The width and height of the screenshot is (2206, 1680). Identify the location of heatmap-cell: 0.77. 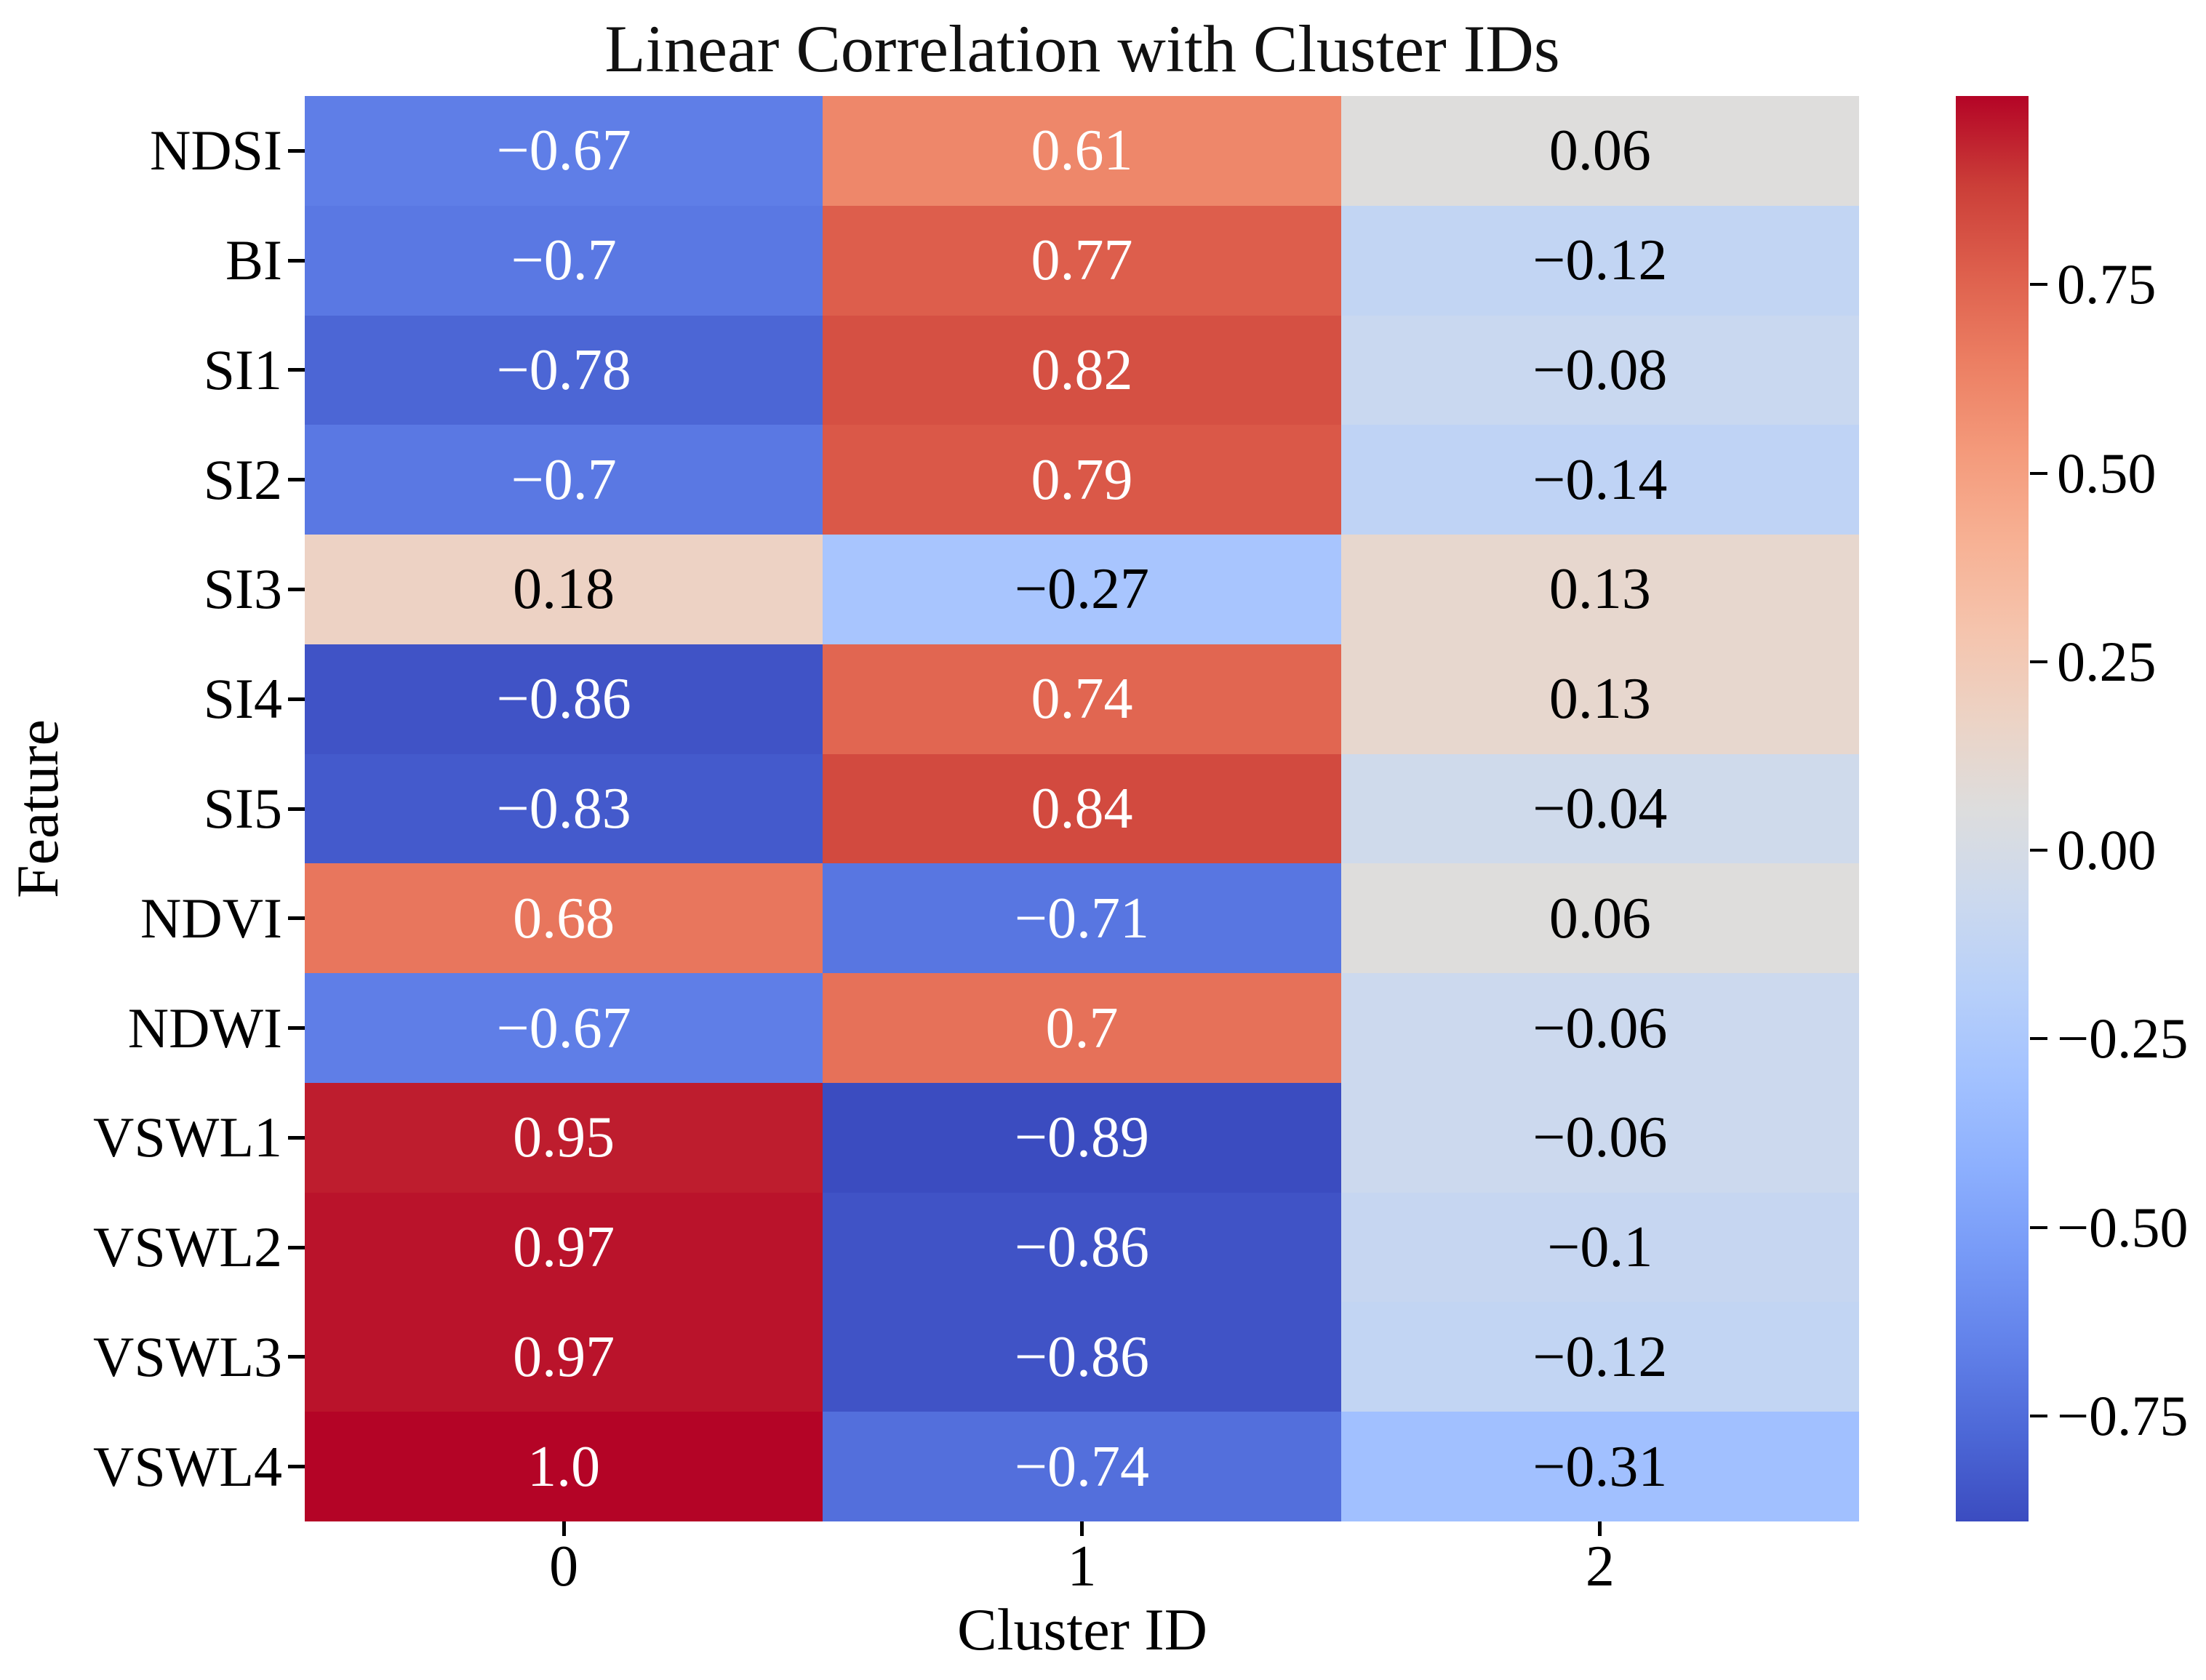
(1082, 260).